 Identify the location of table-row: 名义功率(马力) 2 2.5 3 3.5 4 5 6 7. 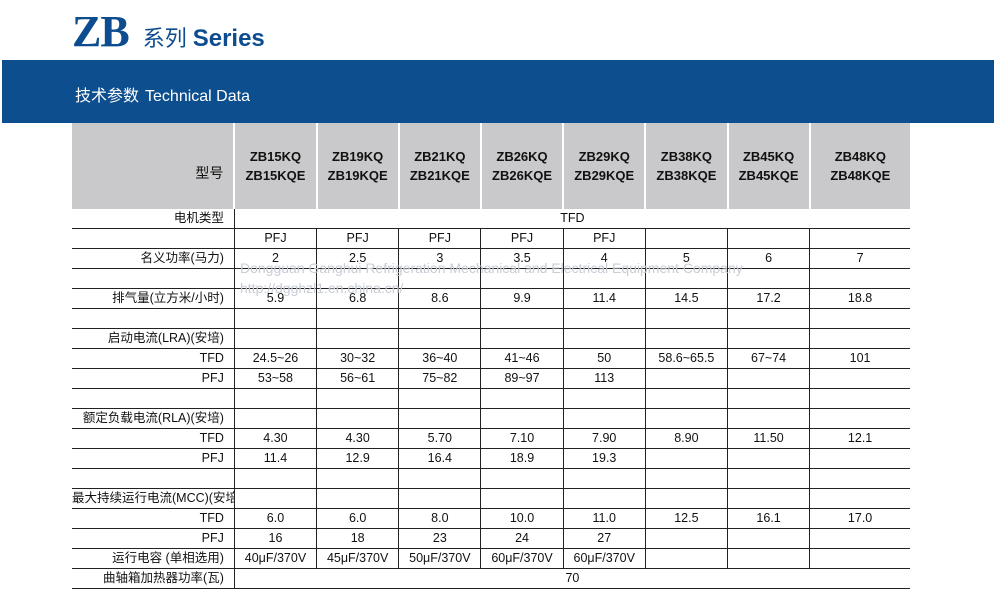
(491, 258).